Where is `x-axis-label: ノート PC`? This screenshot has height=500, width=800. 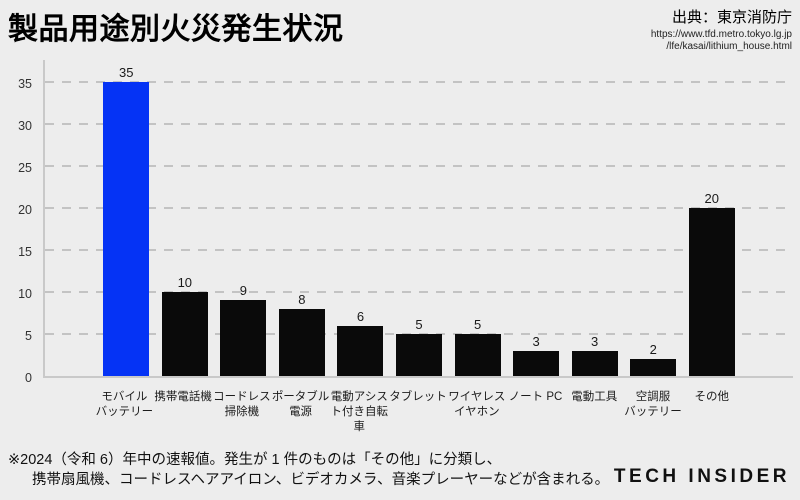 x-axis-label: ノート PC is located at coordinates (535, 397).